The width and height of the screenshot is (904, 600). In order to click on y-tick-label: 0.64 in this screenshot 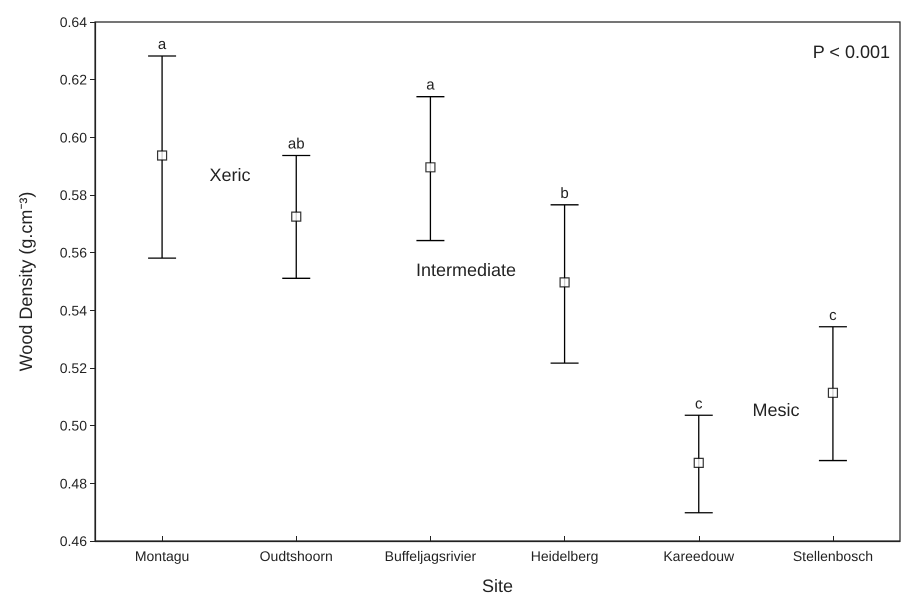, I will do `click(74, 22)`.